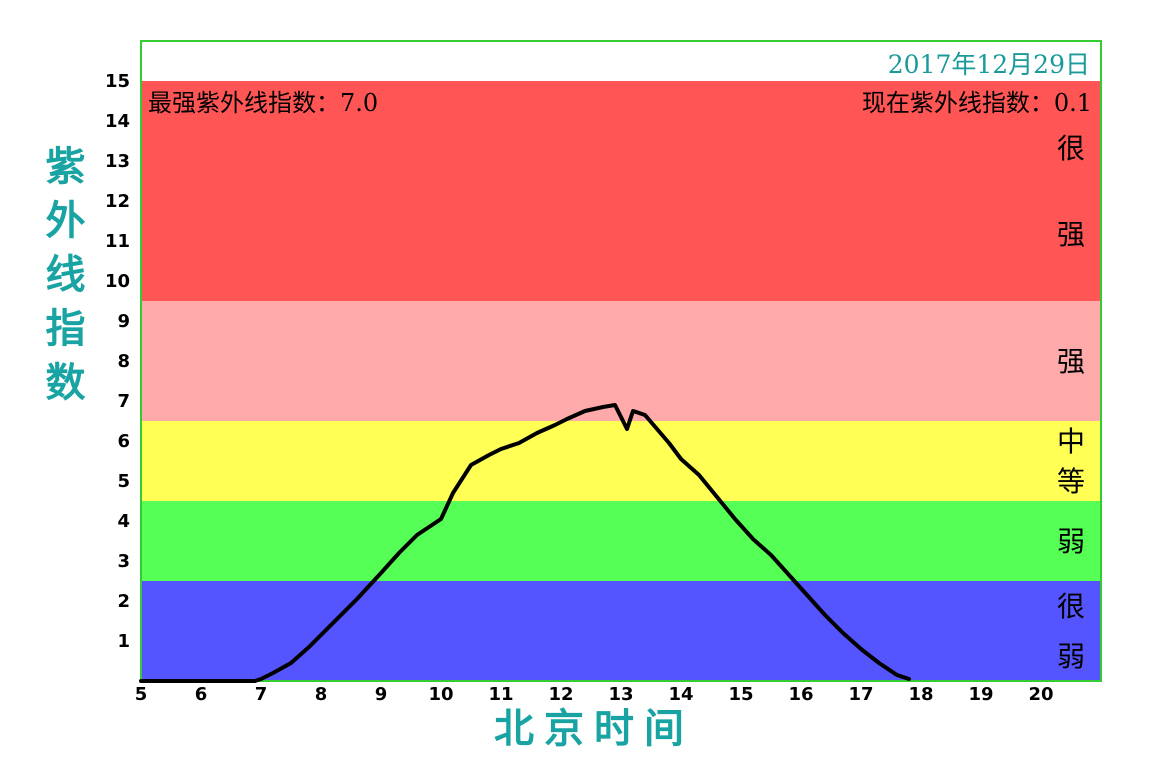 The width and height of the screenshot is (1160, 760). Describe the element at coordinates (117, 201) in the screenshot. I see `y-tick-label-11: 12` at that location.